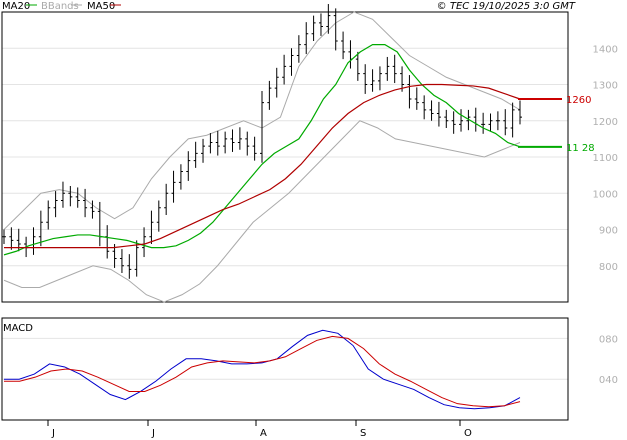 Image resolution: width=627 pixels, height=440 pixels. What do you see at coordinates (468, 433) in the screenshot?
I see `x-tick-label: O` at bounding box center [468, 433].